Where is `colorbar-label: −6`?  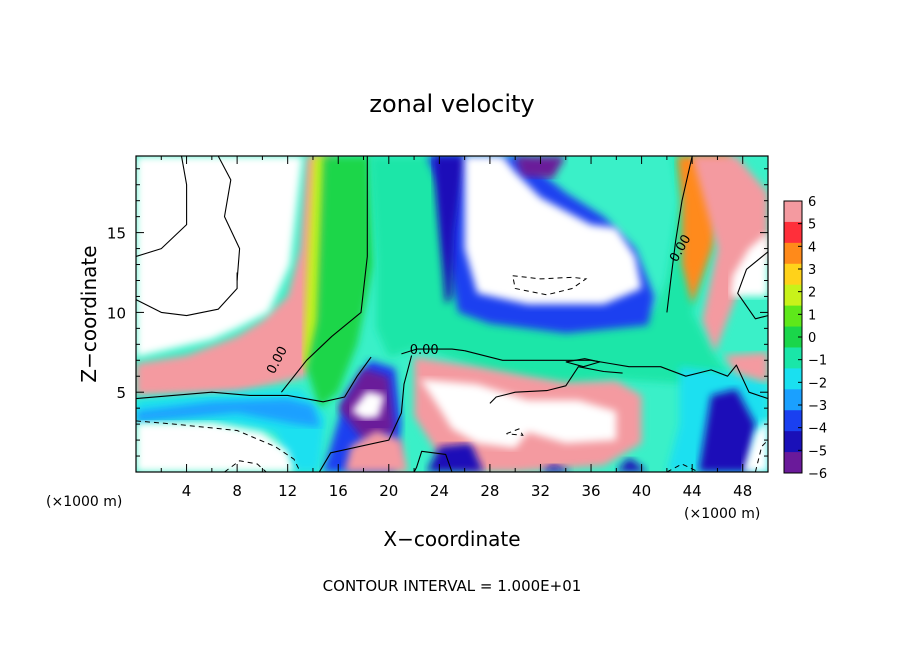
colorbar-label: −6 is located at coordinates (817, 474).